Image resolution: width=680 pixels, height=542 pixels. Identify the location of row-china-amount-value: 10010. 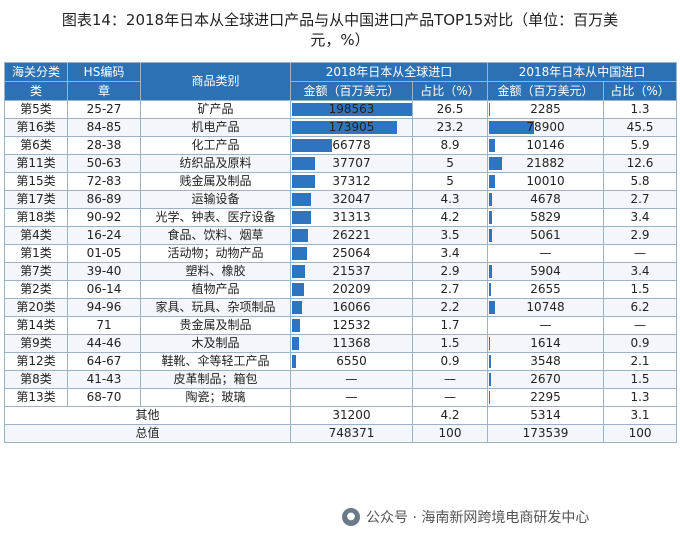
(545, 181).